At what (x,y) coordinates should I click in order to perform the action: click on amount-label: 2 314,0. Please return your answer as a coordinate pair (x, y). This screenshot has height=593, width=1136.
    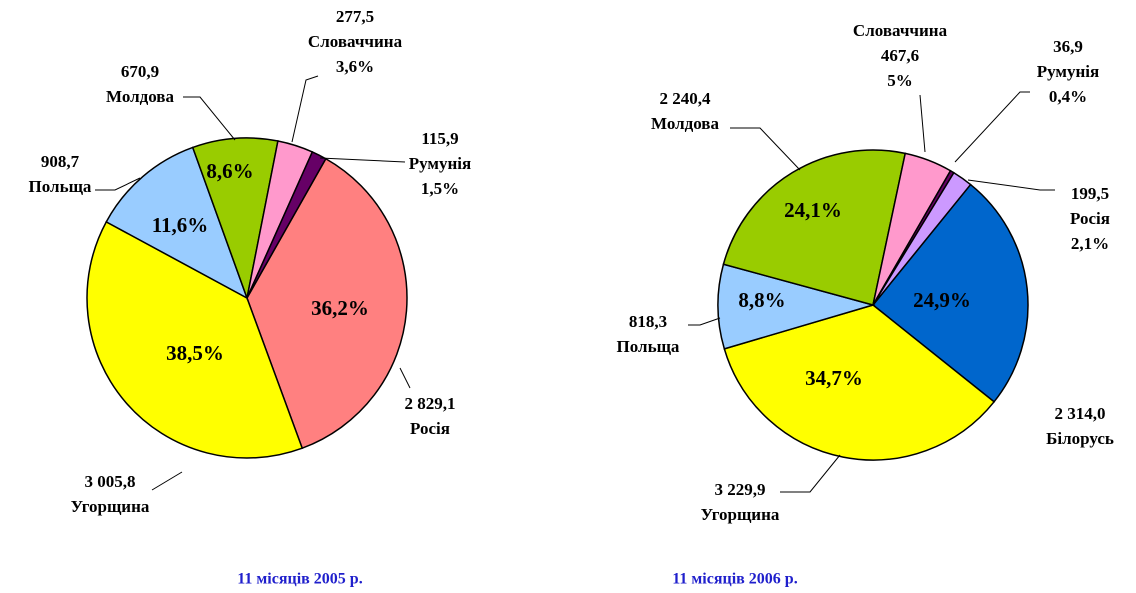
    Looking at the image, I should click on (1080, 413).